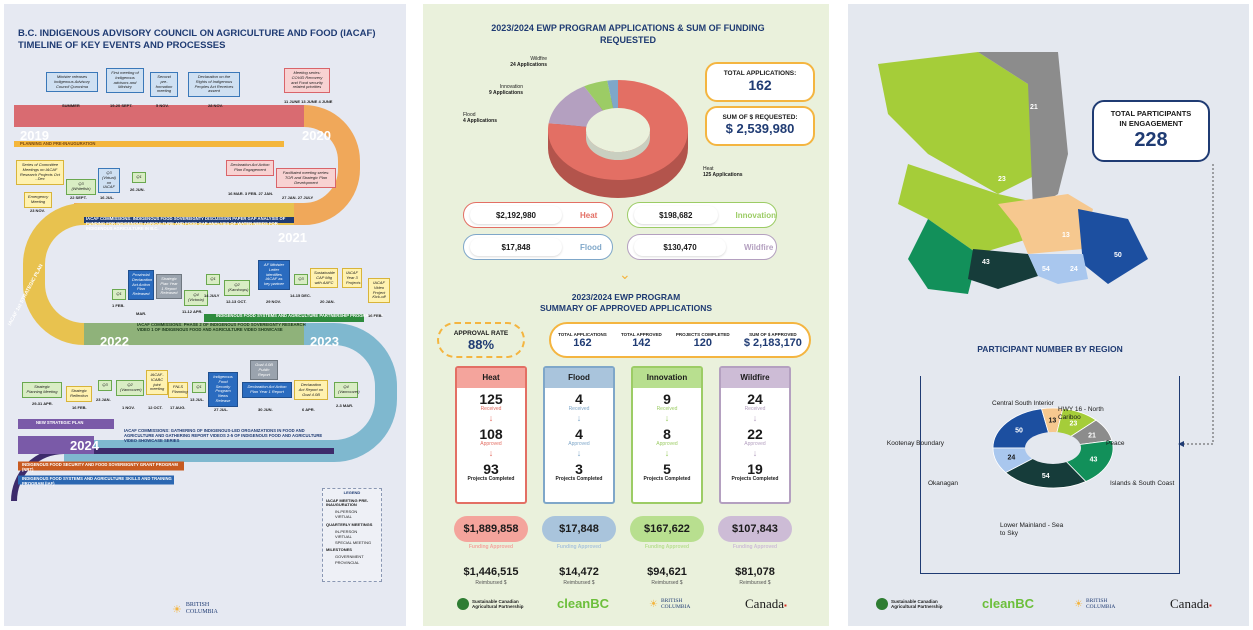 This screenshot has height=630, width=1253. What do you see at coordinates (1210, 605) in the screenshot?
I see `flag-icon: ▪` at bounding box center [1210, 605].